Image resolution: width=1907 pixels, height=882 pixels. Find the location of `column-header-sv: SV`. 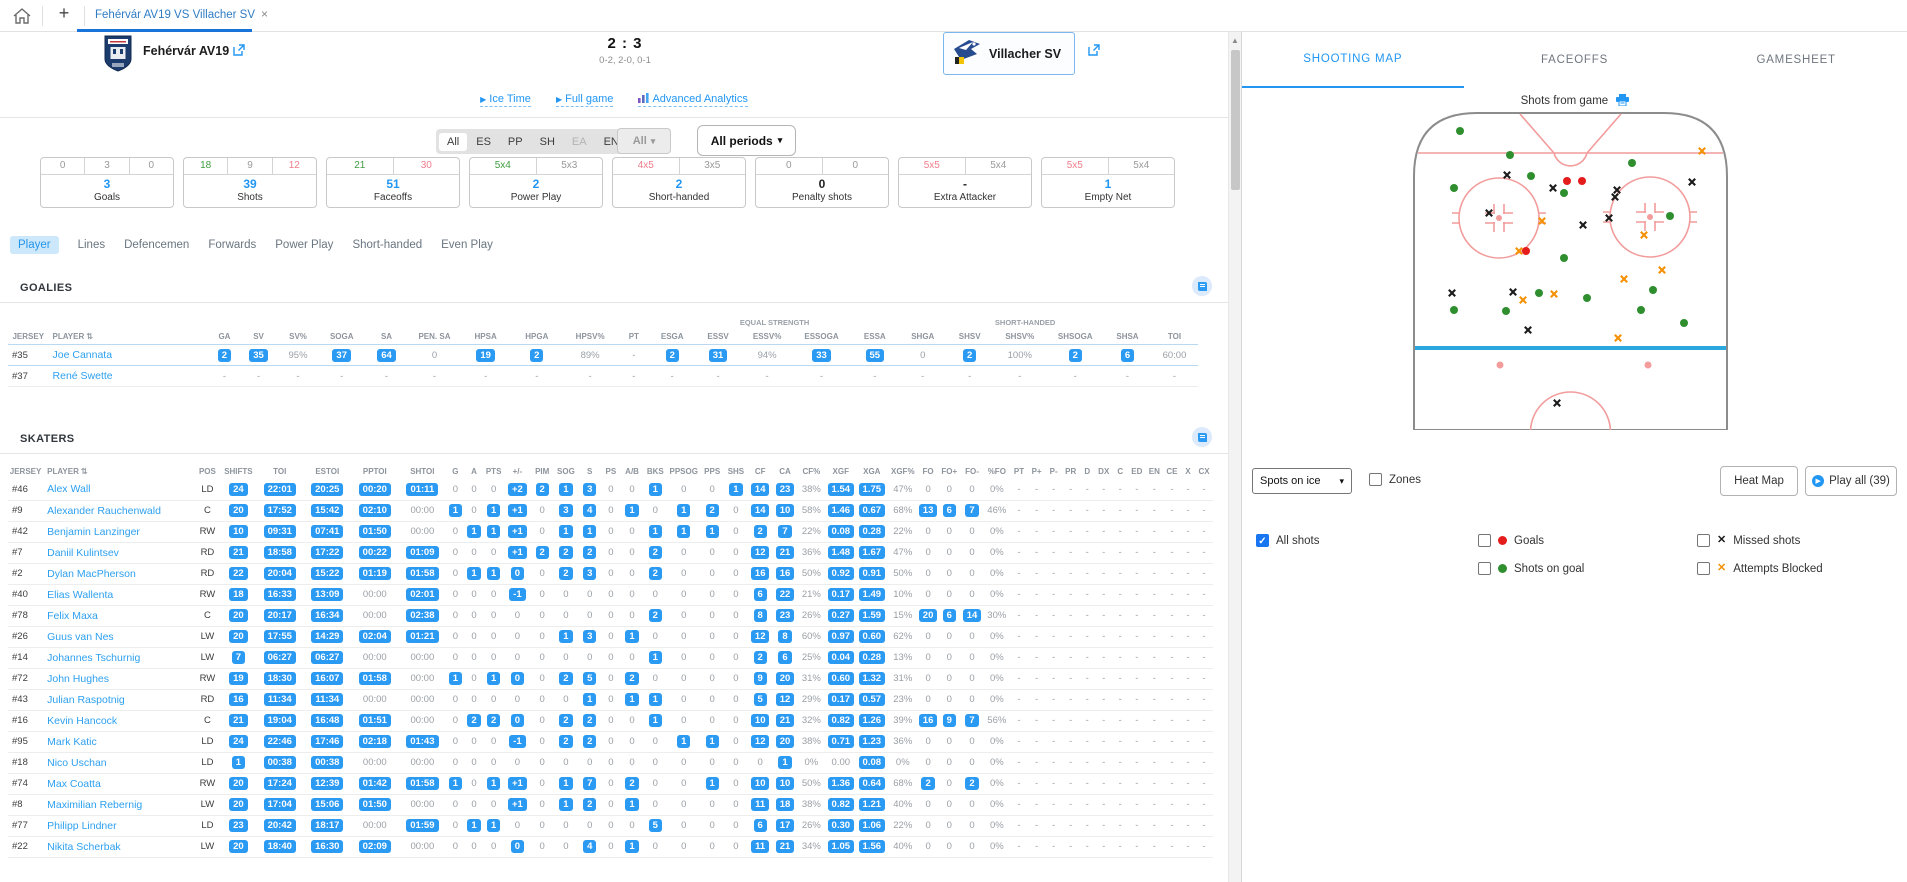

column-header-sv: SV is located at coordinates (258, 336).